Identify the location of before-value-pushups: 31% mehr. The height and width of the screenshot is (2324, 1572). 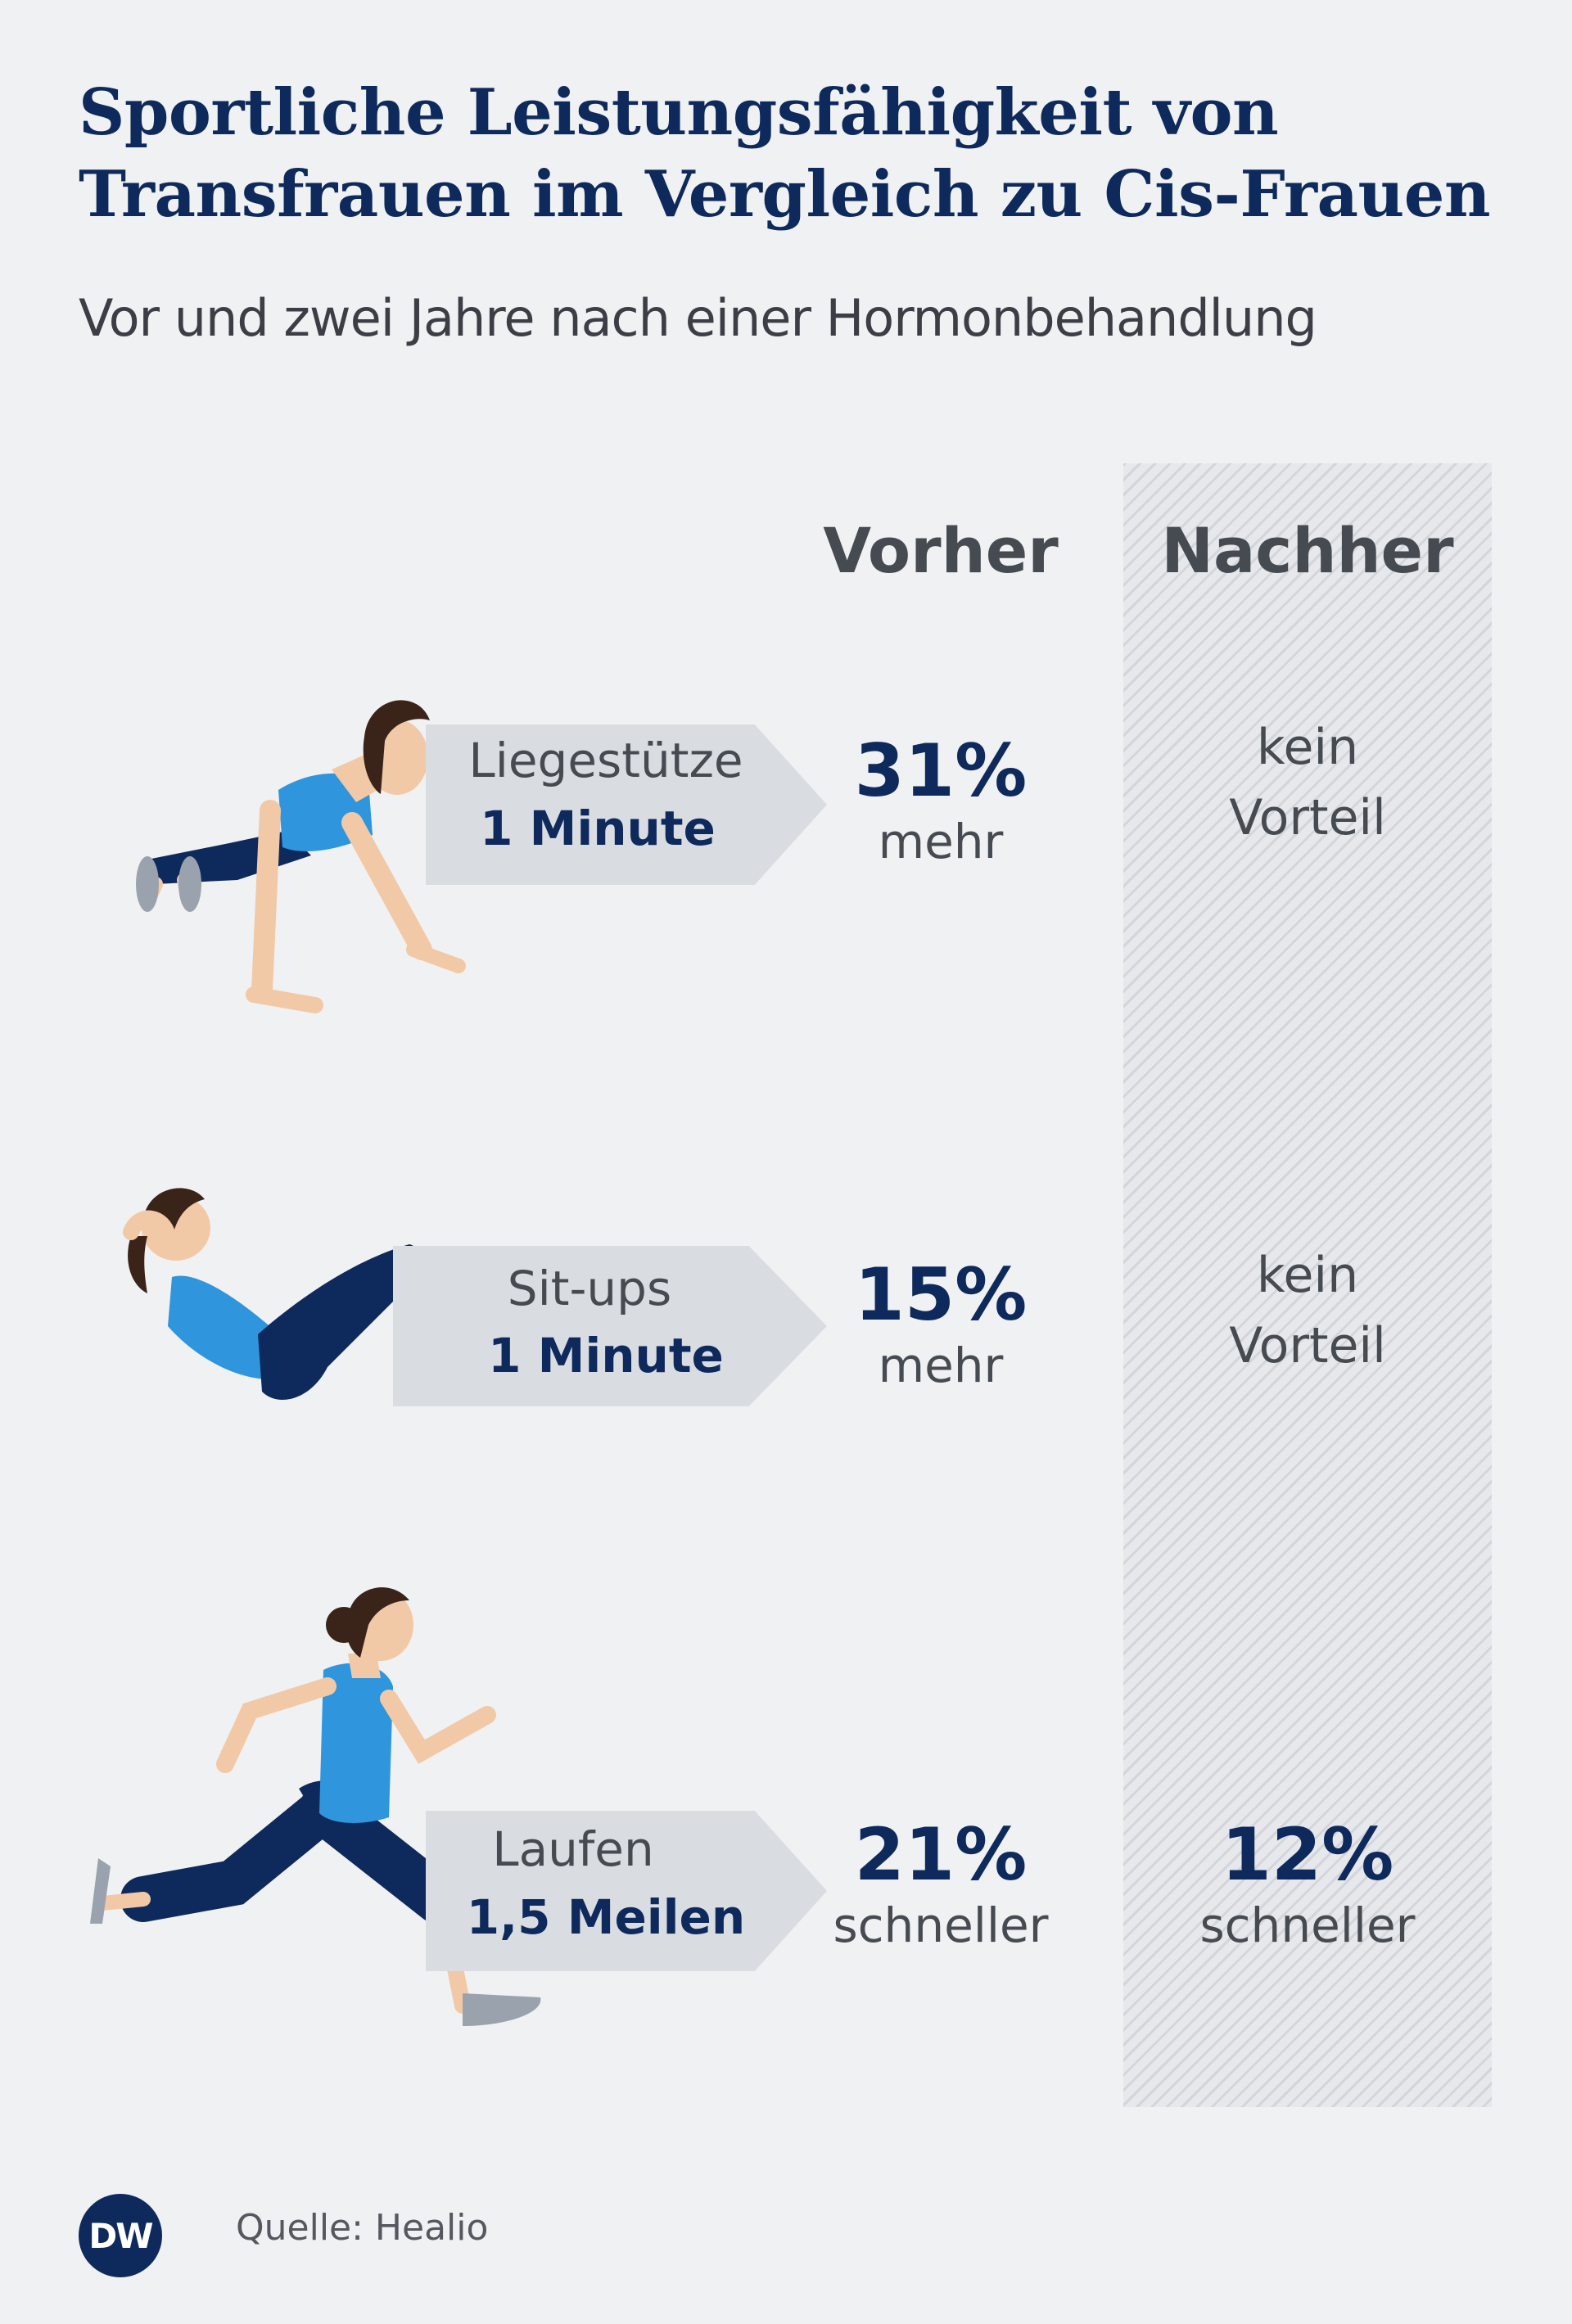
(941, 800).